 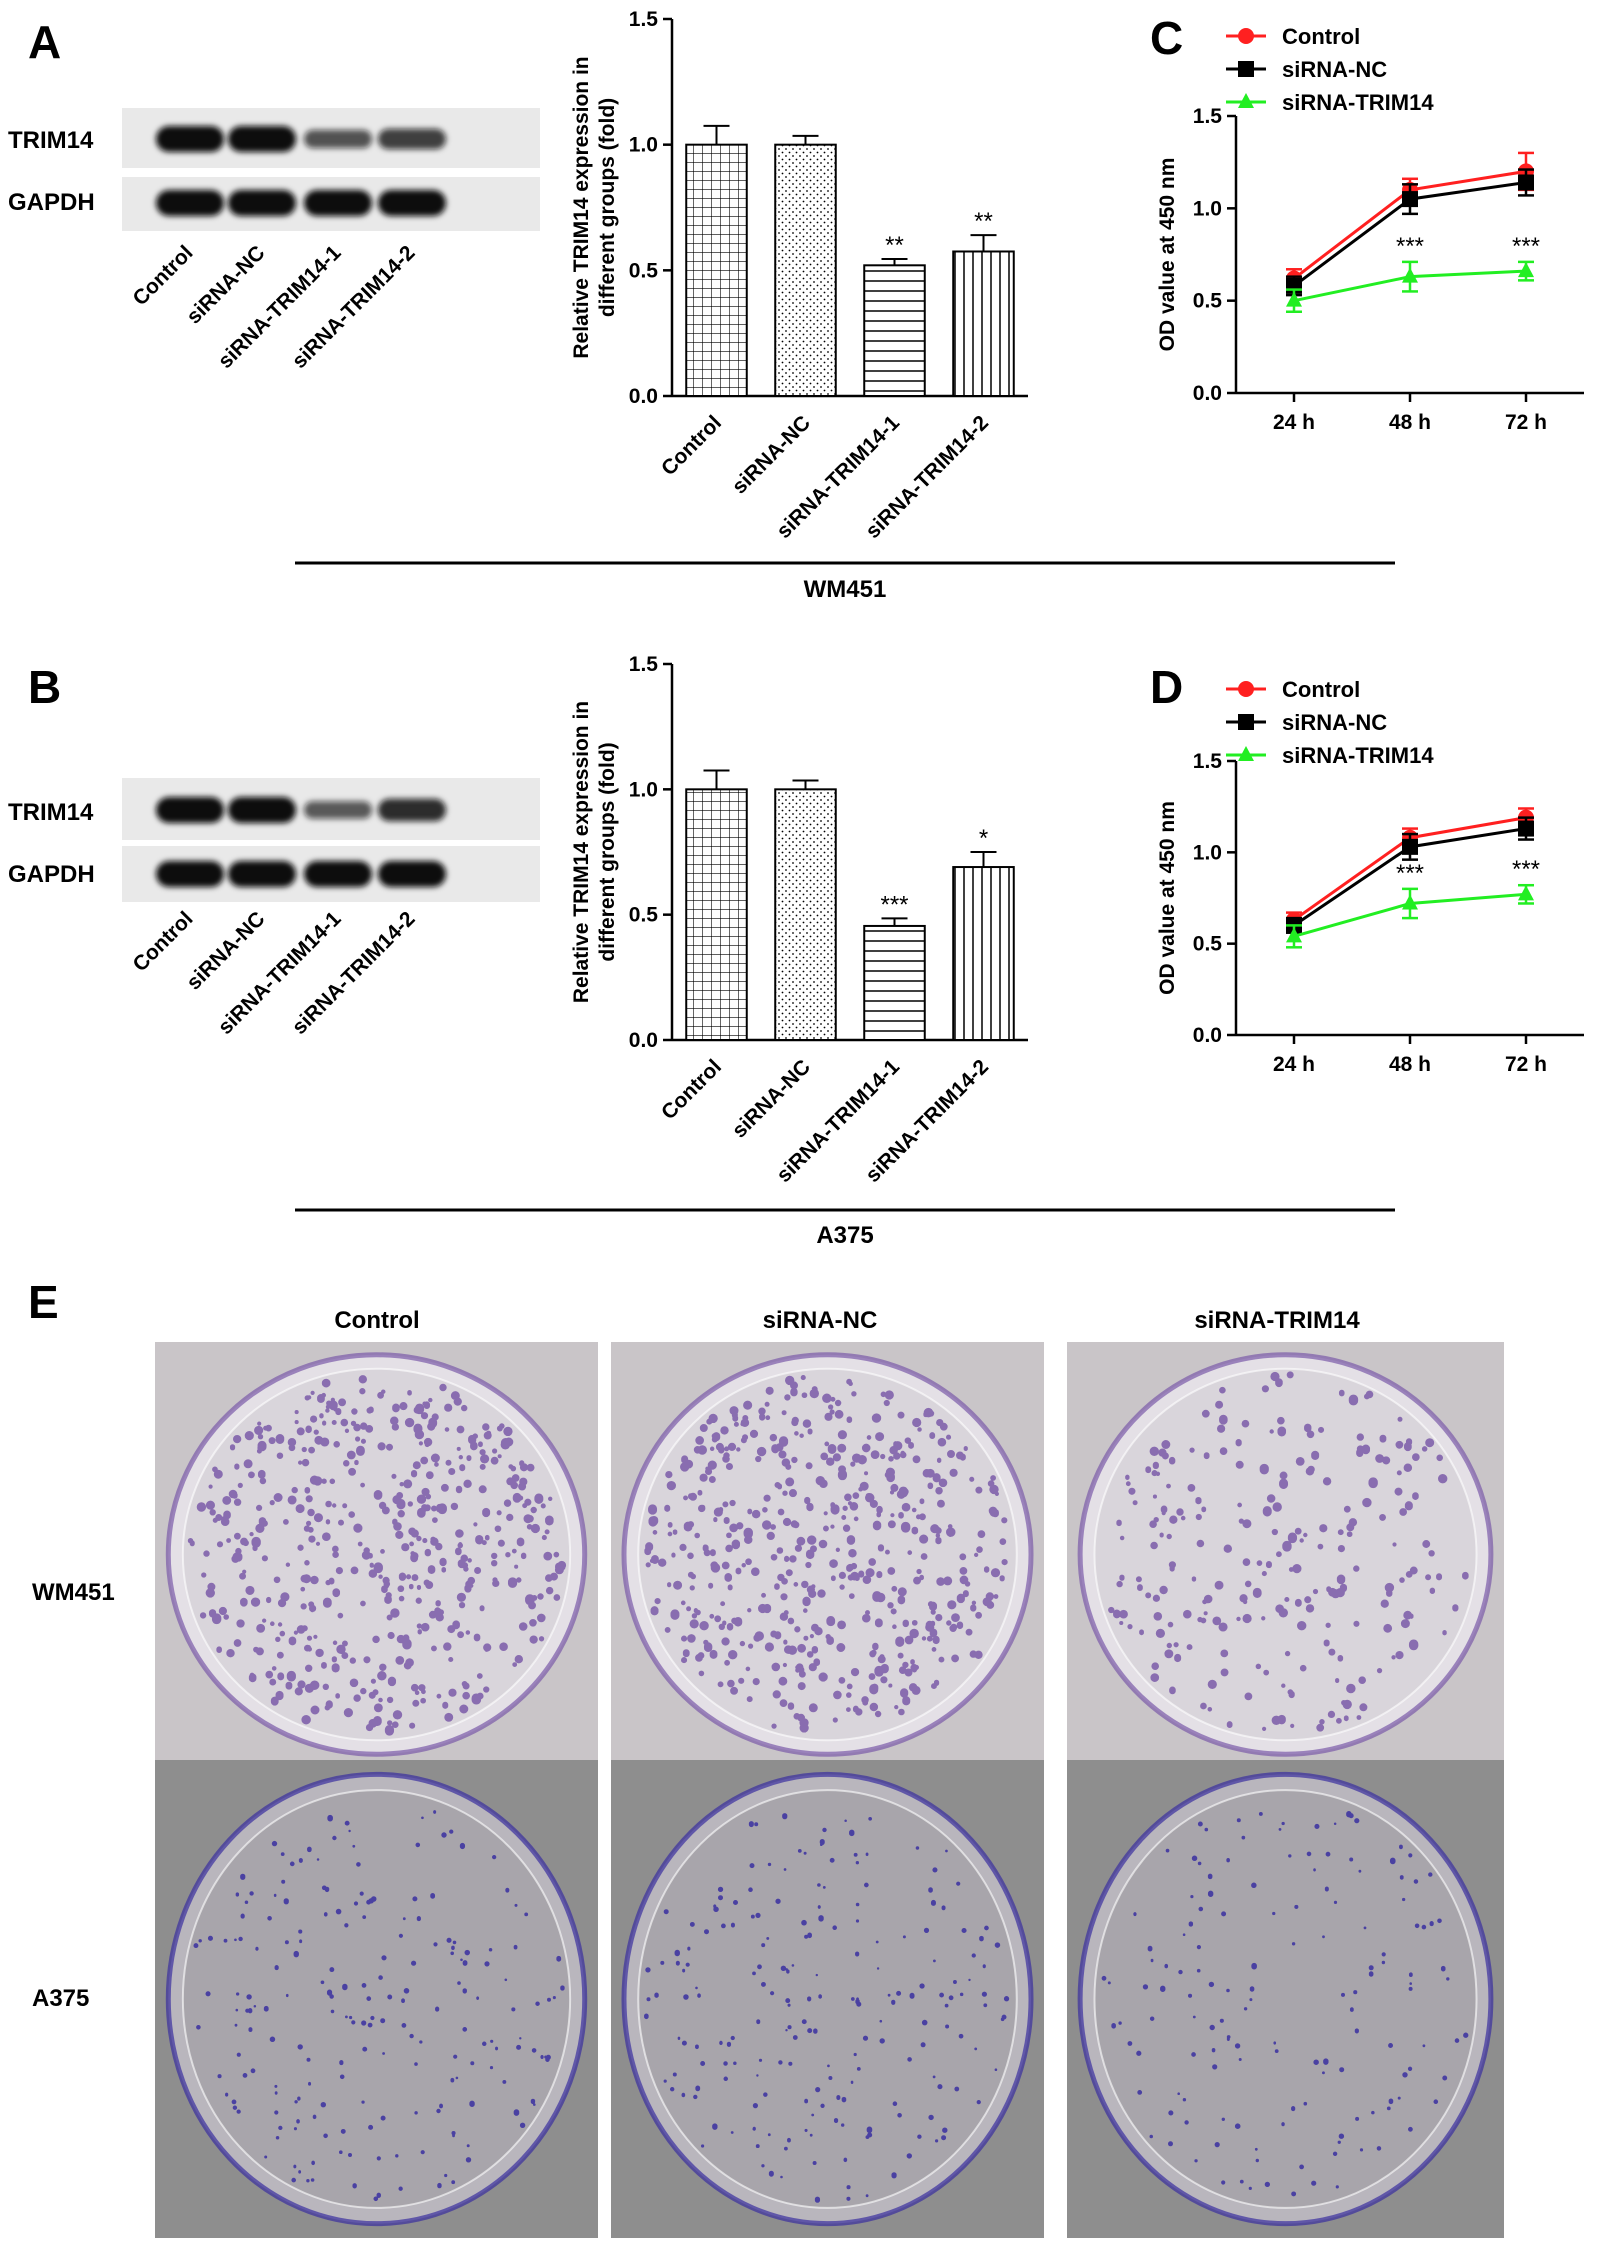 I want to click on cell-line-label-a375: A375, so click(x=844, y=1235).